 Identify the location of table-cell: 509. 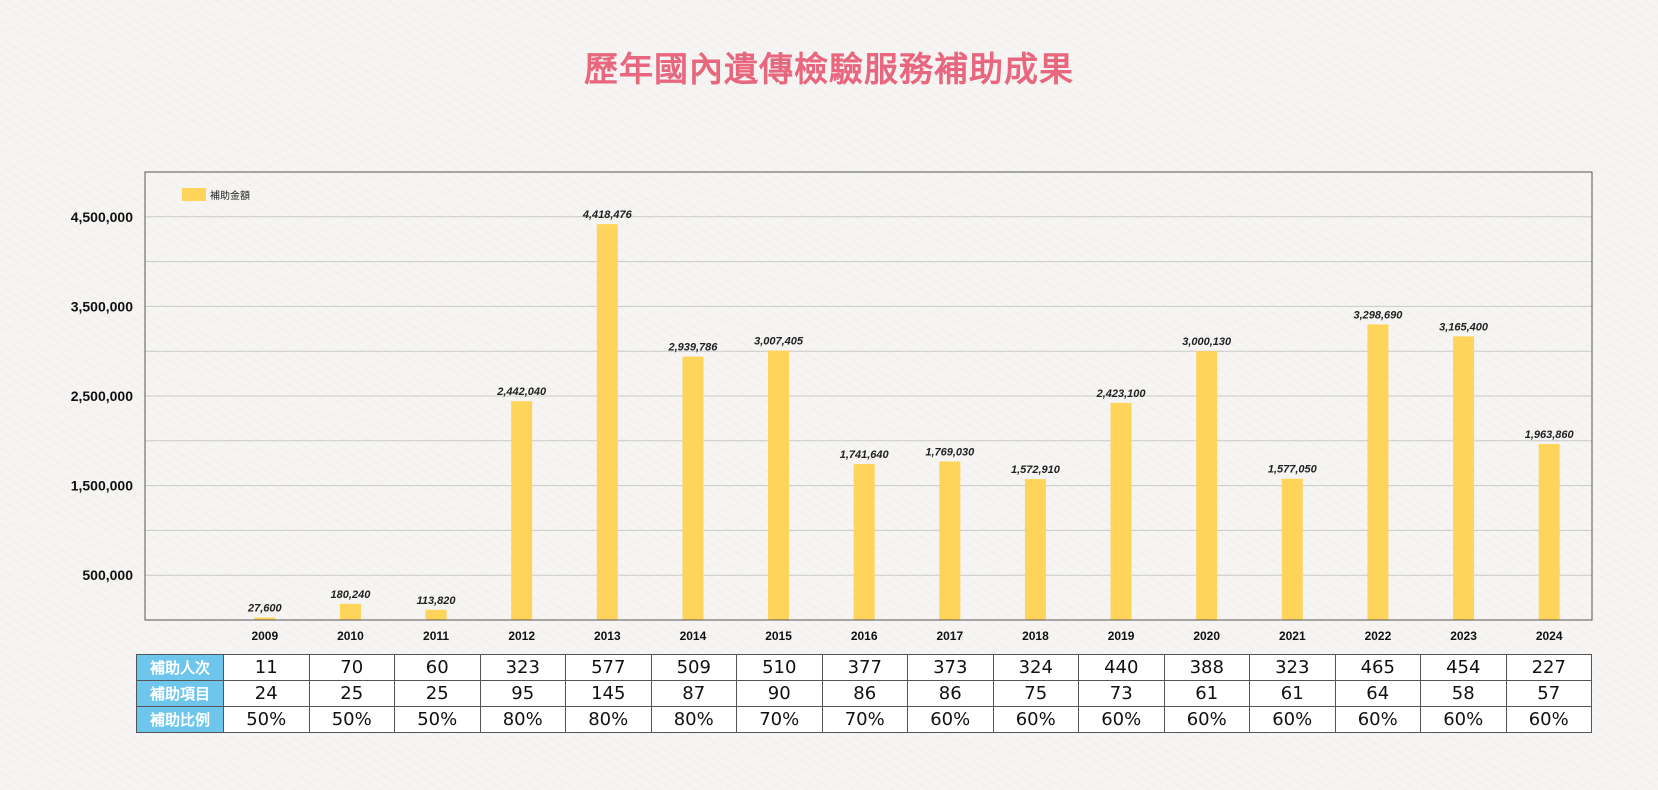
(693, 667).